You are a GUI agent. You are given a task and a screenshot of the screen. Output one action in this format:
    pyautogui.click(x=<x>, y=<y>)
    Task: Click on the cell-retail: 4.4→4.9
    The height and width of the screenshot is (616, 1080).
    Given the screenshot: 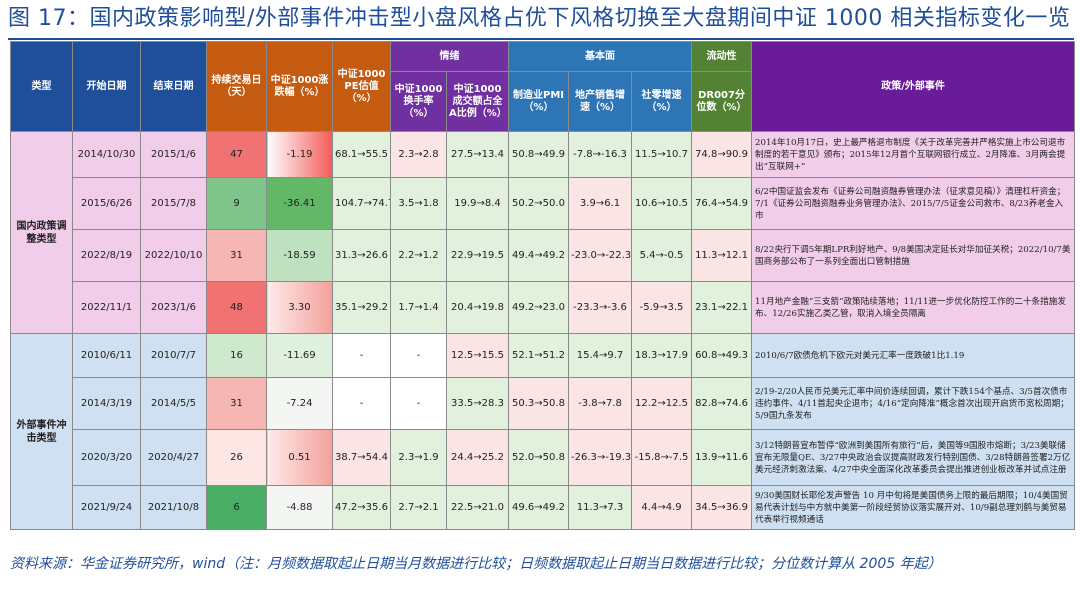 What is the action you would take?
    pyautogui.click(x=661, y=507)
    